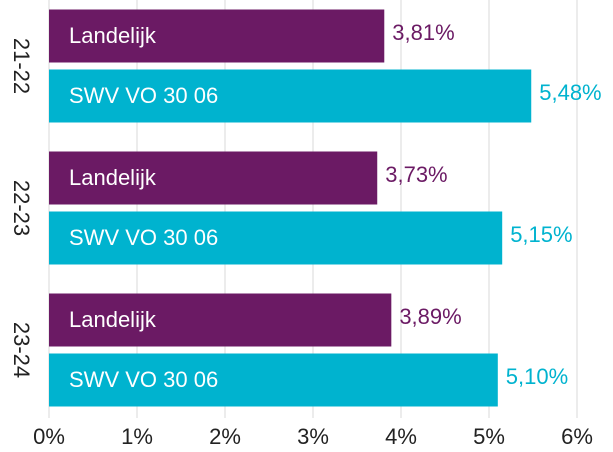 This screenshot has height=452, width=613. I want to click on value-label: 5,15%, so click(541, 234).